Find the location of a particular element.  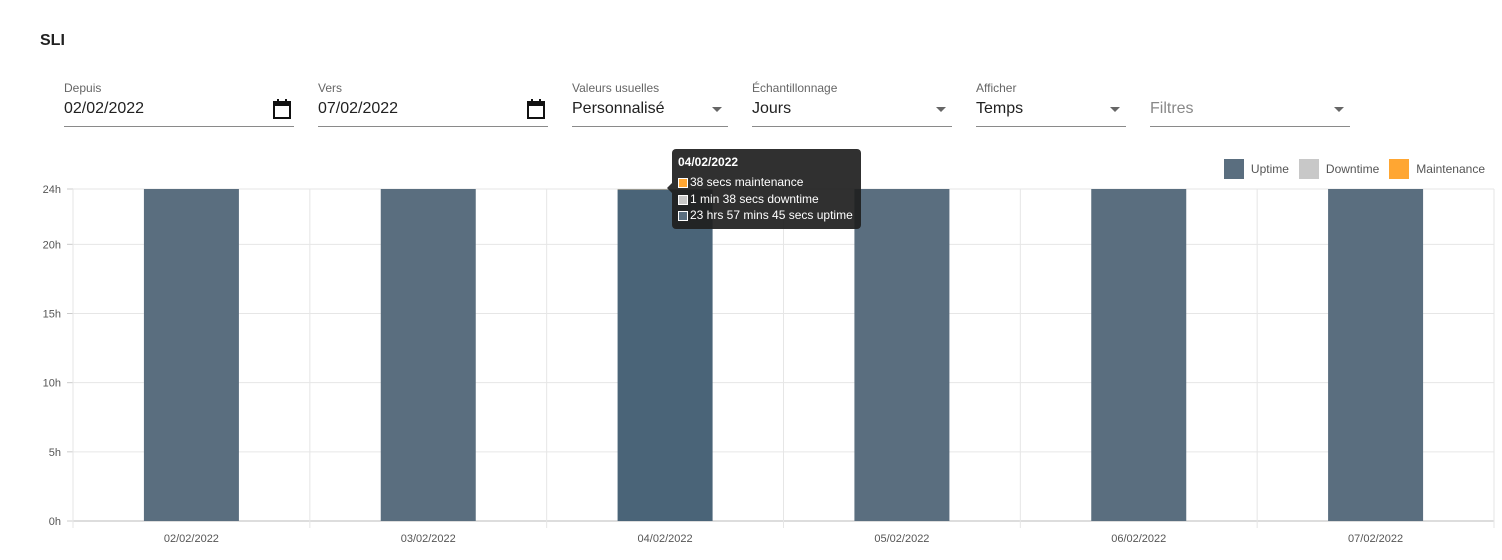

y-tick-label: 20h is located at coordinates (52, 245).